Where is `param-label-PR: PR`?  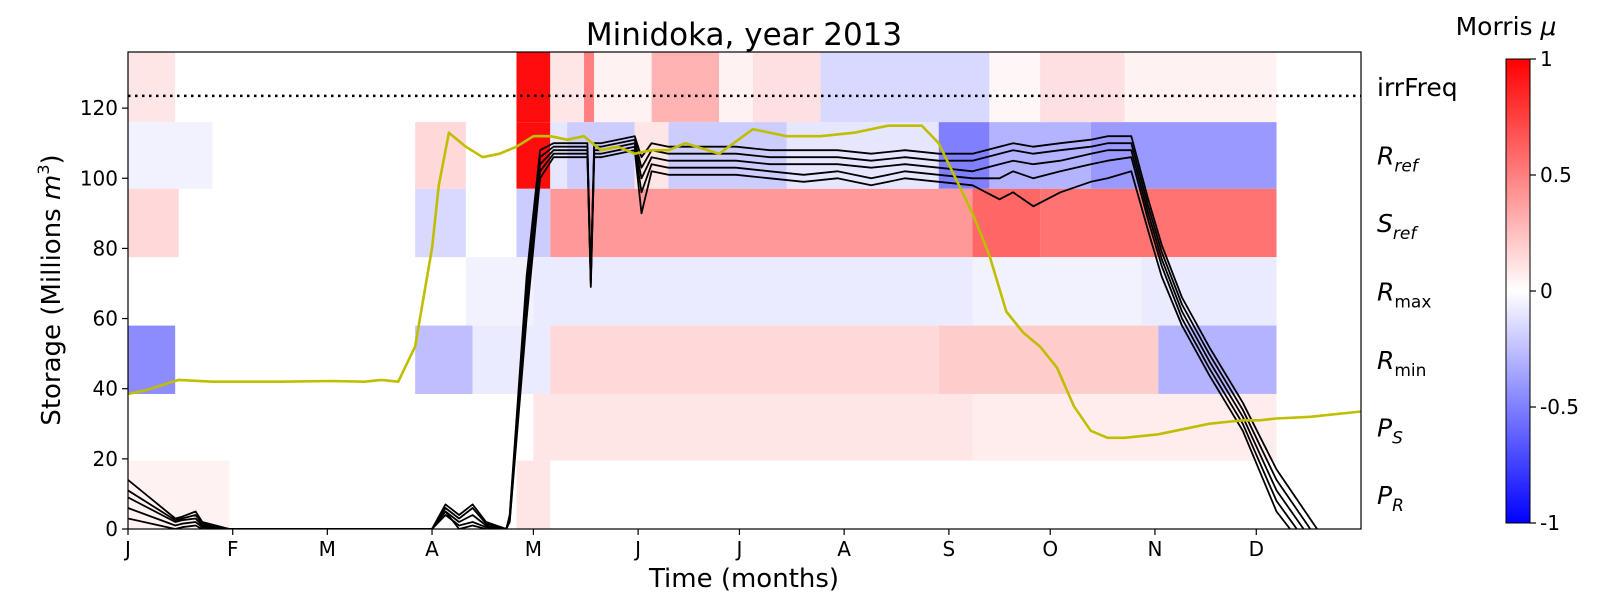
param-label-PR: PR is located at coordinates (1390, 498).